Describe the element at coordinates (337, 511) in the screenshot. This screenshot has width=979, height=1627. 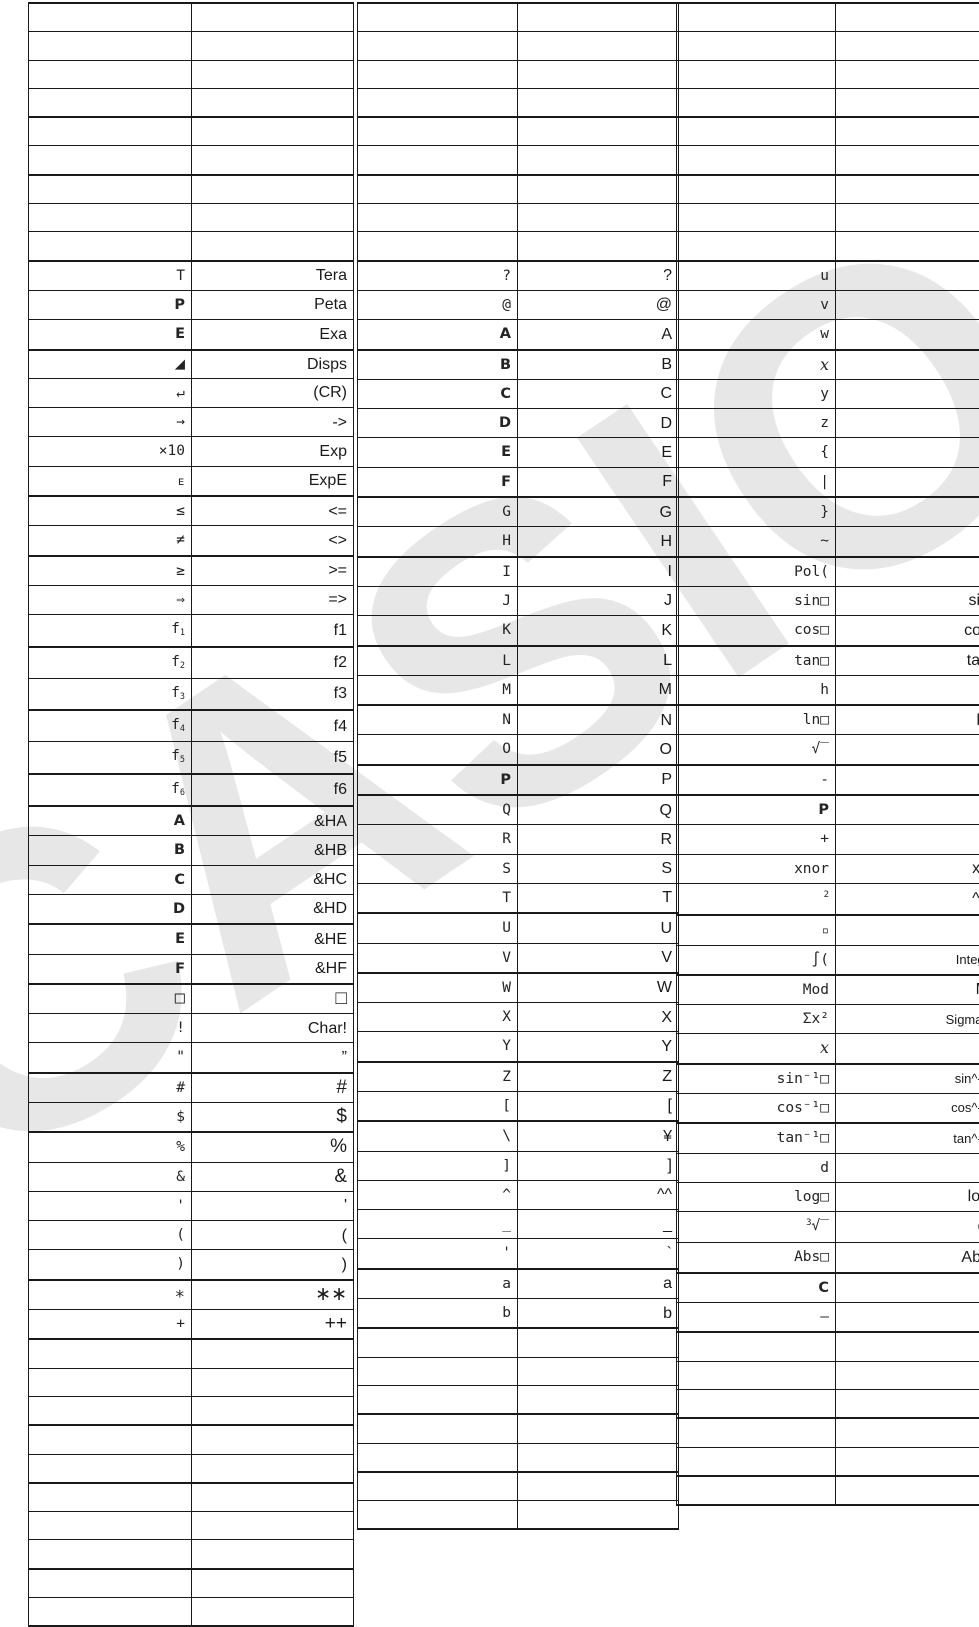
I see `text-value: <=` at that location.